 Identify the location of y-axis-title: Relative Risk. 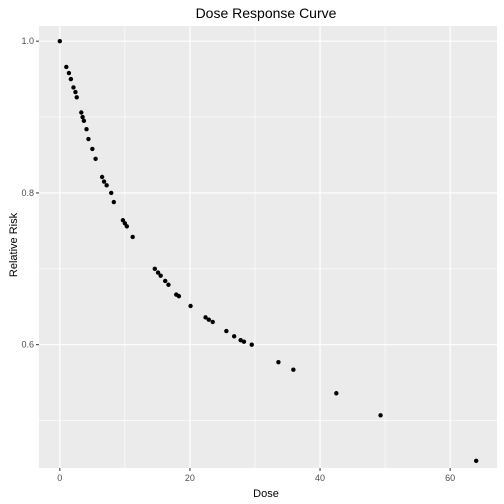
(14, 244).